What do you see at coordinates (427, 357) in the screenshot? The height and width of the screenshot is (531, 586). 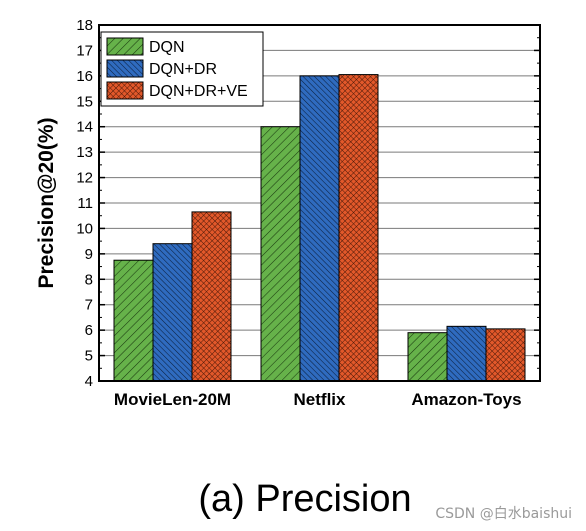 I see `bar-dqn-amazon-toys` at bounding box center [427, 357].